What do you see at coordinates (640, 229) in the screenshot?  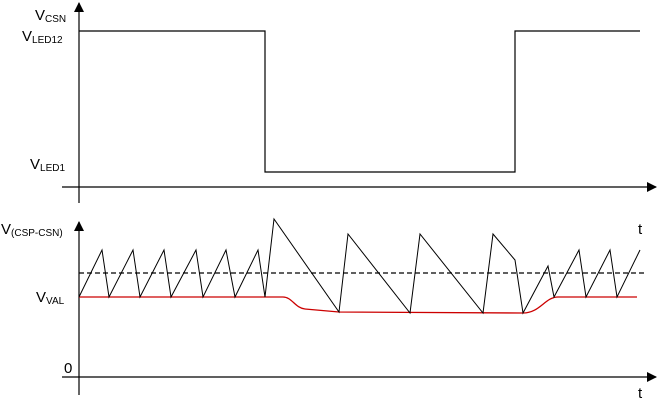 I see `top-time-axis-label: t` at bounding box center [640, 229].